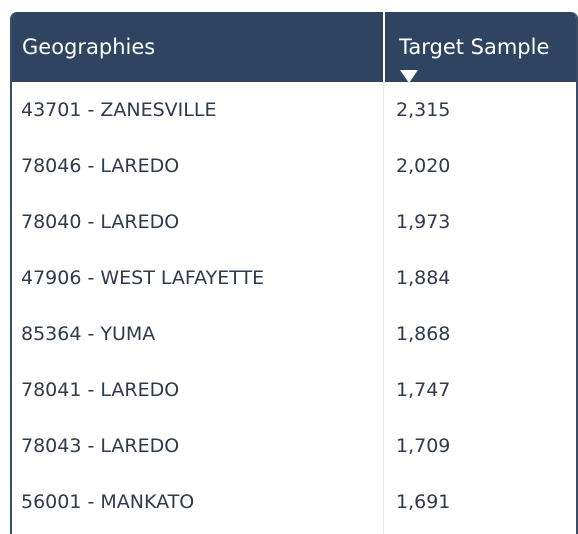  I want to click on table-row: 47906 - WEST LAFAYETTE 1,884, so click(294, 278).